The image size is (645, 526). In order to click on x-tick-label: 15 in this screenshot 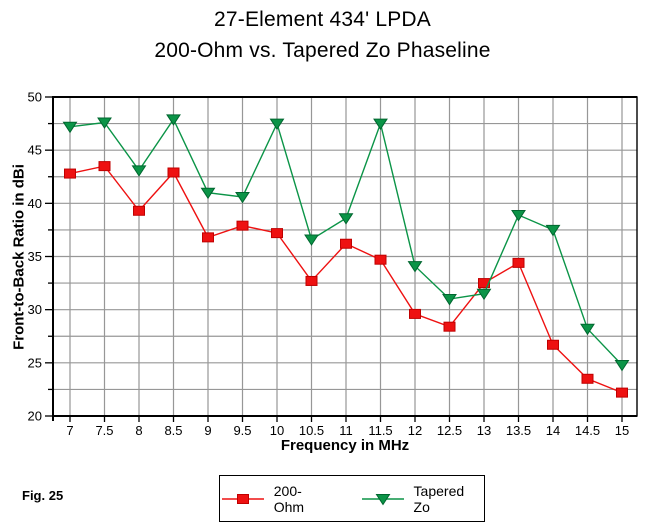, I will do `click(622, 430)`.